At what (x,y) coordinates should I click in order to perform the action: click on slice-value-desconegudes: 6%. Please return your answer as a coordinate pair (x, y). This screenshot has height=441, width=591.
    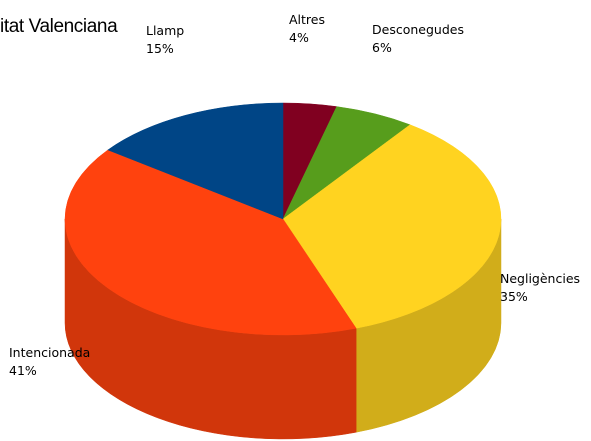
    Looking at the image, I should click on (382, 47).